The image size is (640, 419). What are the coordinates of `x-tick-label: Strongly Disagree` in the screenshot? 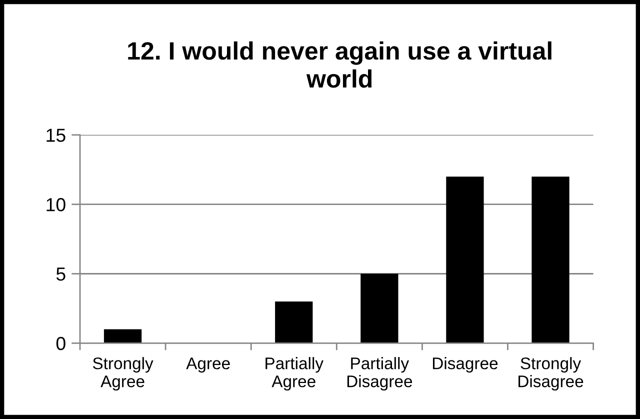 It's located at (551, 374).